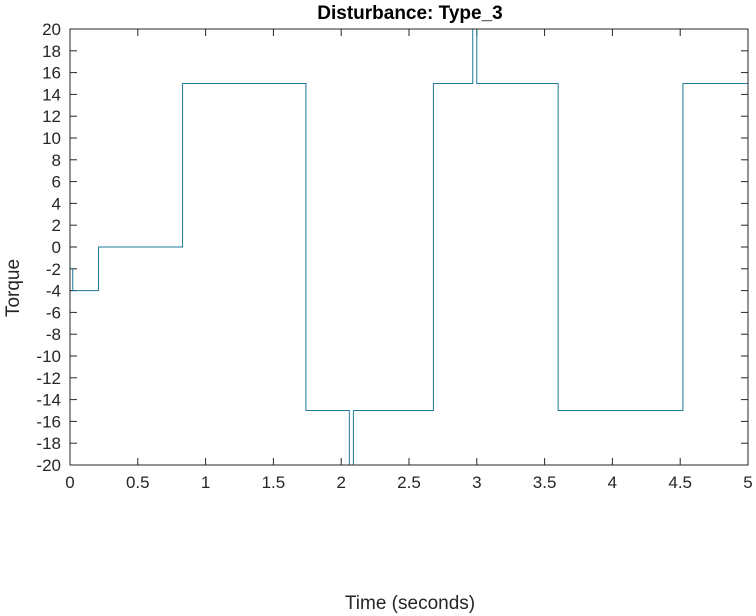  What do you see at coordinates (205, 482) in the screenshot?
I see `x-tick-label: 1` at bounding box center [205, 482].